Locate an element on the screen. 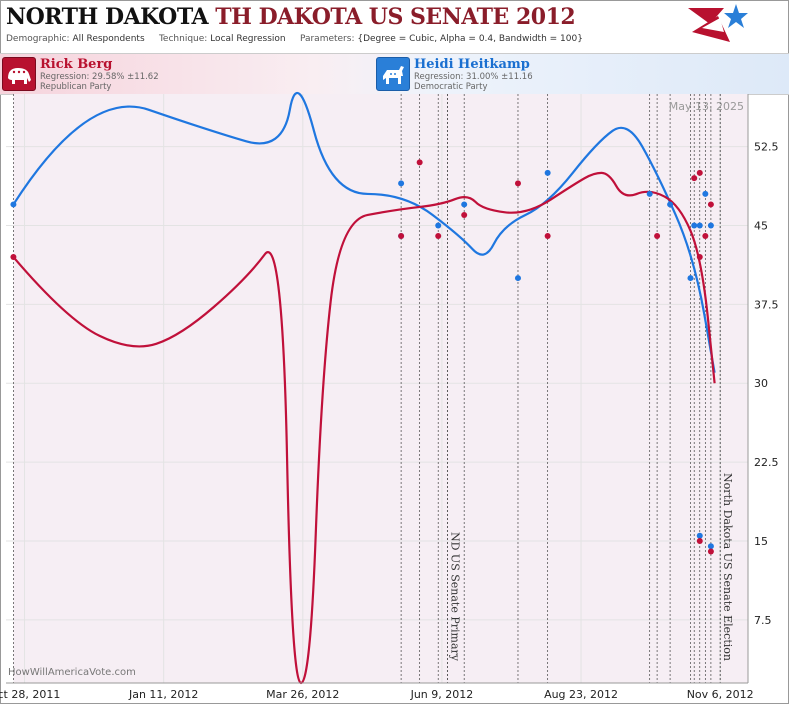  y-tick-label: 15 is located at coordinates (761, 541).